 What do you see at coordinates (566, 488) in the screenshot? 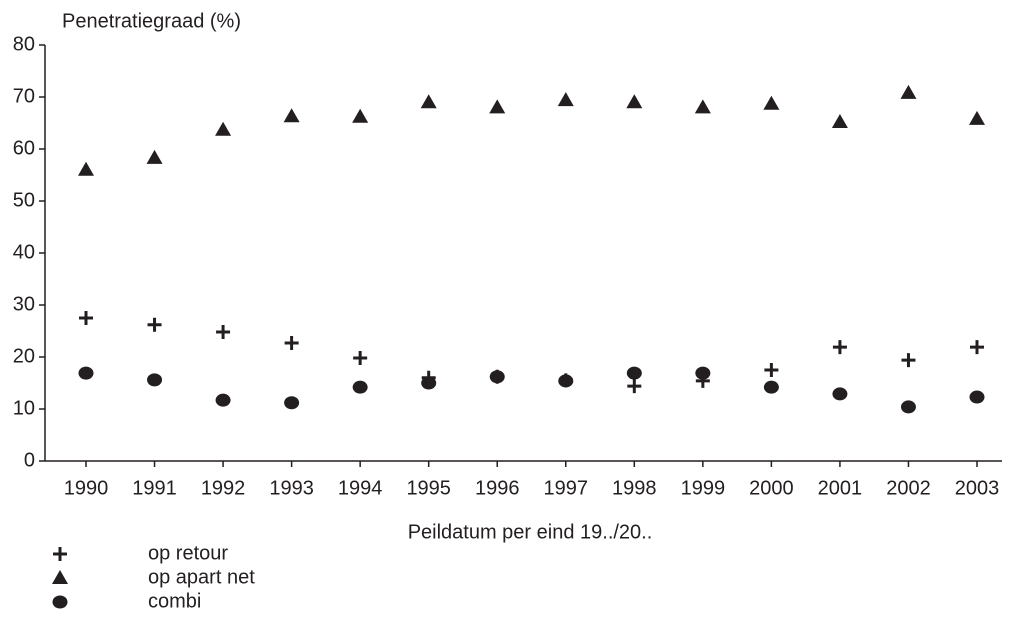
I see `x-tick-label: 1997` at bounding box center [566, 488].